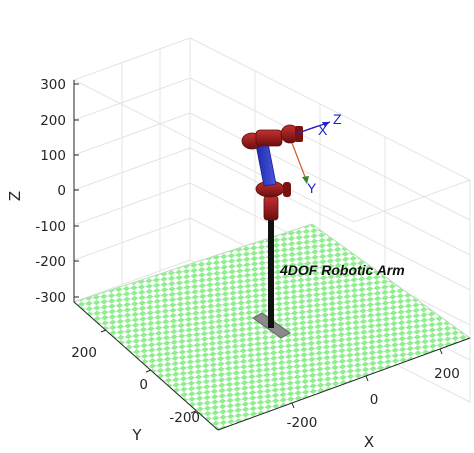 Image resolution: width=474 pixels, height=453 pixels. I want to click on y-axis-label: Y, so click(136, 435).